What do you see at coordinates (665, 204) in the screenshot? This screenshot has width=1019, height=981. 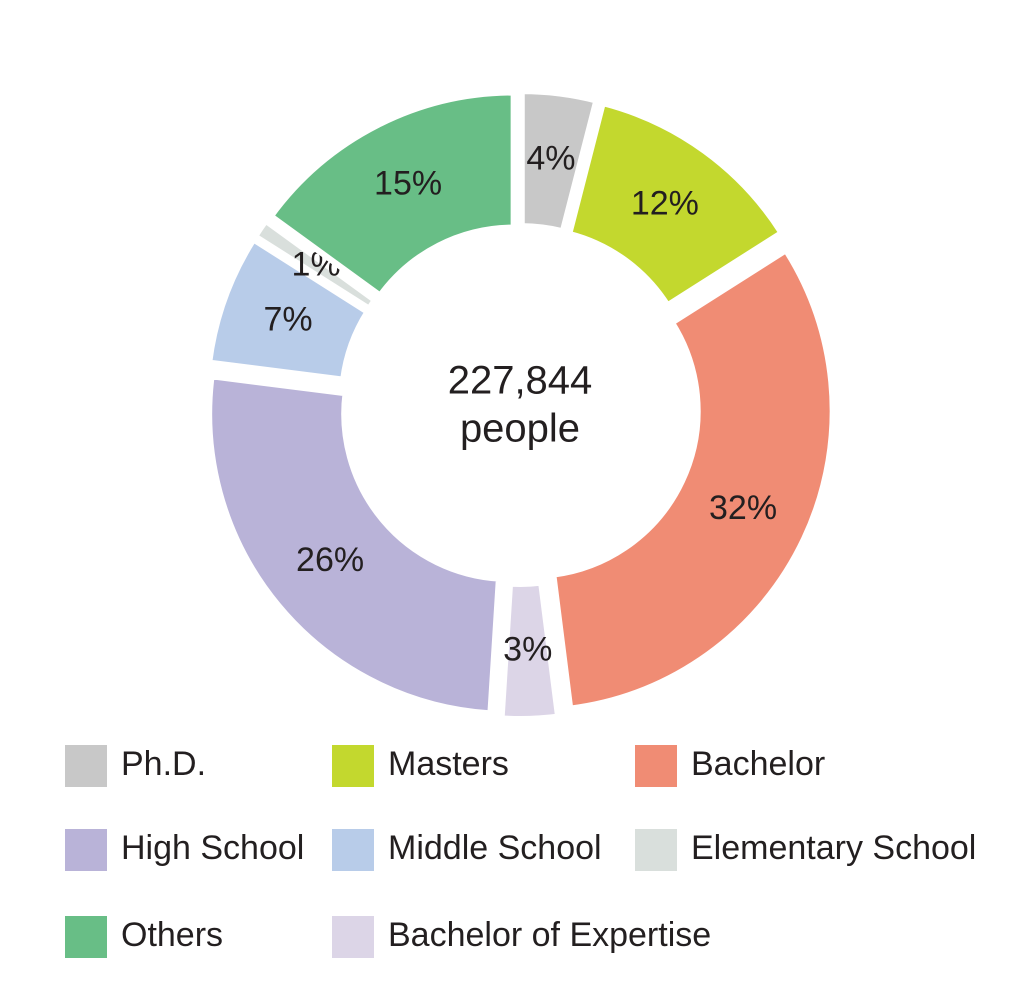 I see `data-label: 12%` at bounding box center [665, 204].